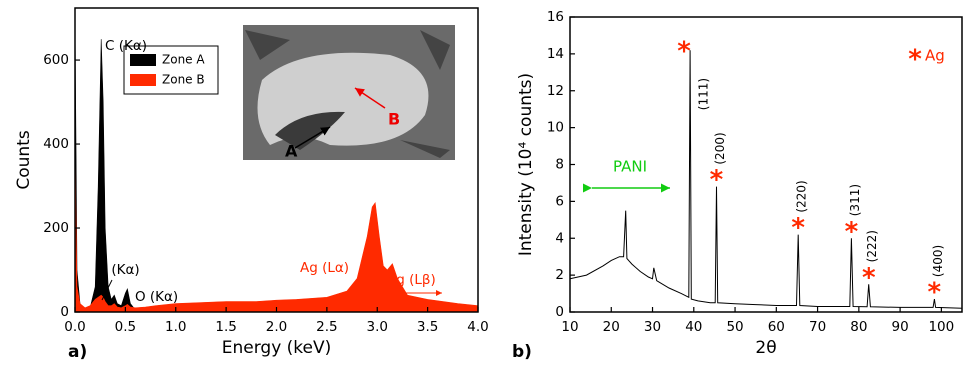  I want to click on legend-marker: *, so click(915, 60).